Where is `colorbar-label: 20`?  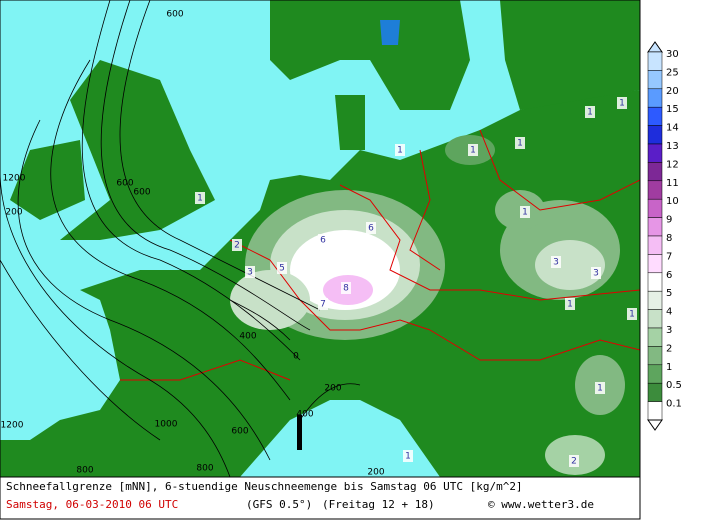
colorbar-label: 20 is located at coordinates (672, 91).